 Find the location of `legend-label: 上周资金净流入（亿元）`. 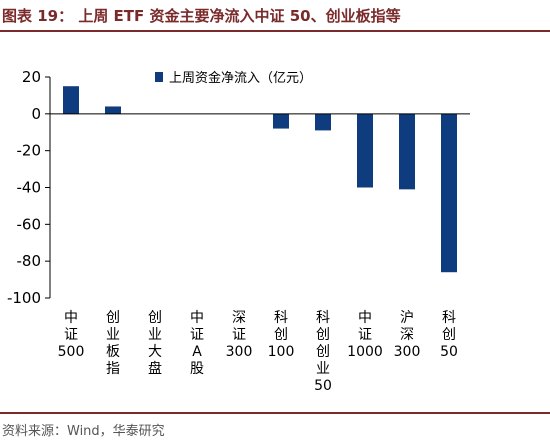

legend-label: 上周资金净流入（亿元） is located at coordinates (240, 78).